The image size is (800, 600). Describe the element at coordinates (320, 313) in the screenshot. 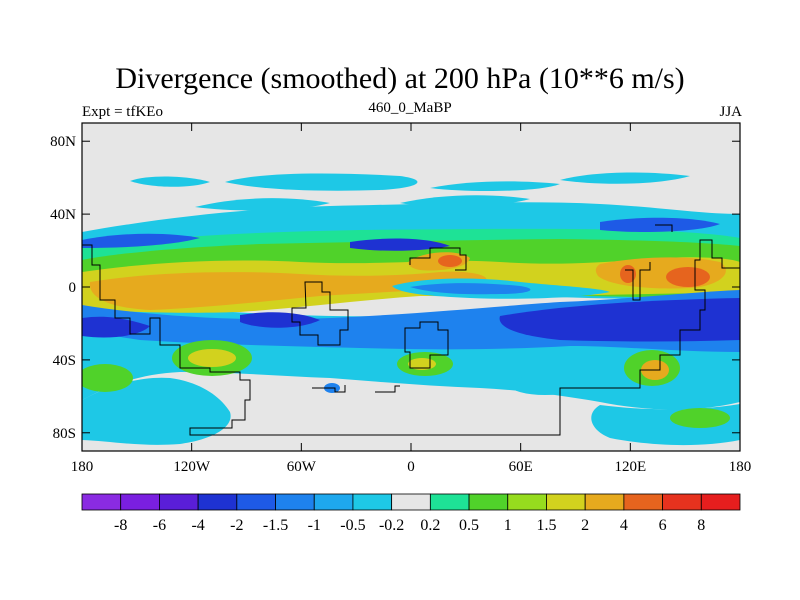

I see `land-south-america` at that location.